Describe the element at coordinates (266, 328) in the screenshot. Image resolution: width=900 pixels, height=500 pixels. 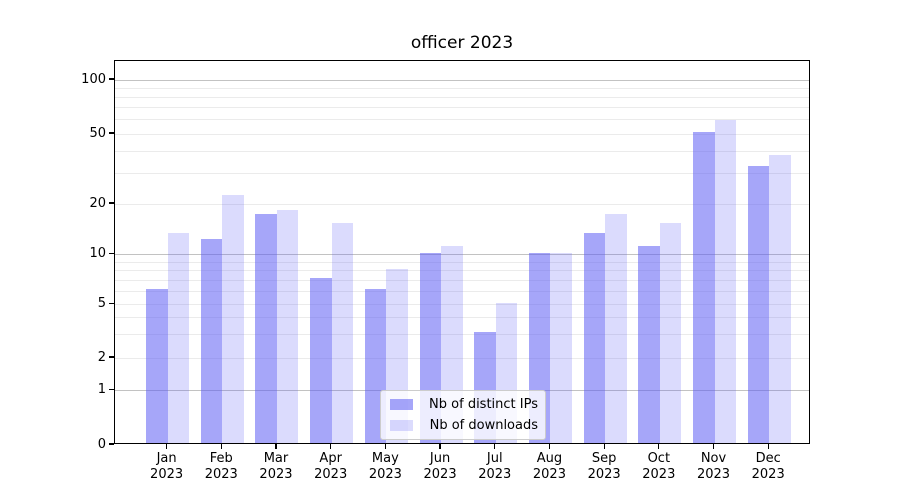
I see `bar-distinct-ips-mar` at that location.